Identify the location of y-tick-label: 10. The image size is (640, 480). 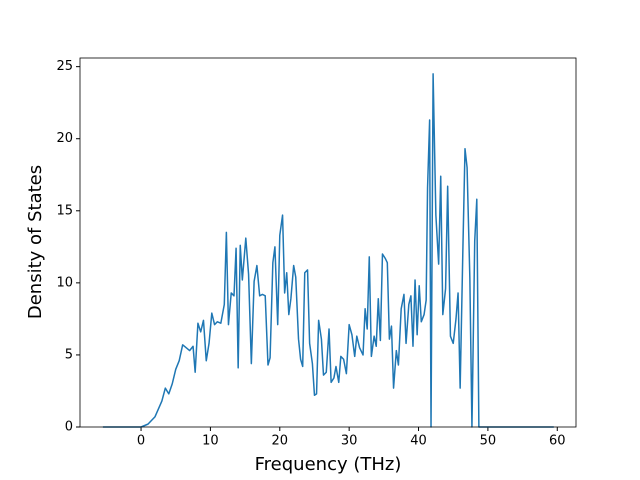
(64, 282).